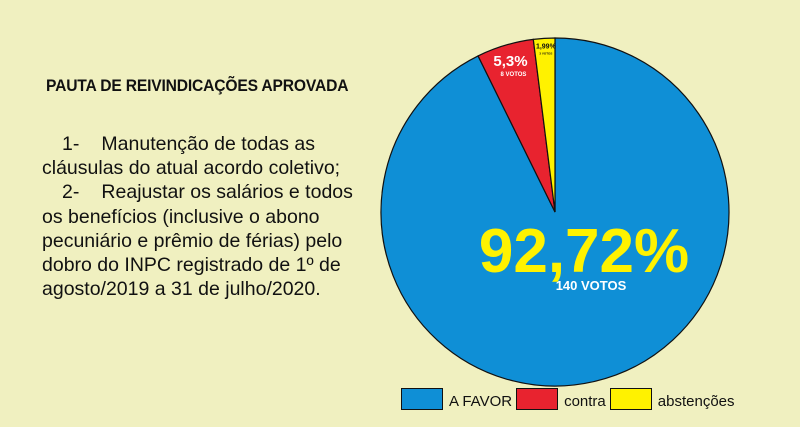 Image resolution: width=800 pixels, height=427 pixels. Describe the element at coordinates (481, 401) in the screenshot. I see `legend-label: A FAVOR` at that location.